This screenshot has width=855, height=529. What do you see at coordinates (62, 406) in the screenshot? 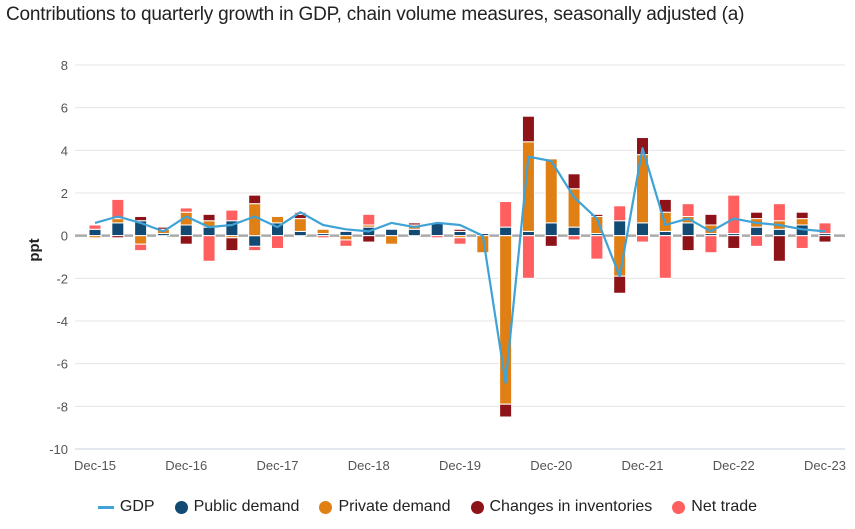
I see `y-tick-label: -8` at bounding box center [62, 406].